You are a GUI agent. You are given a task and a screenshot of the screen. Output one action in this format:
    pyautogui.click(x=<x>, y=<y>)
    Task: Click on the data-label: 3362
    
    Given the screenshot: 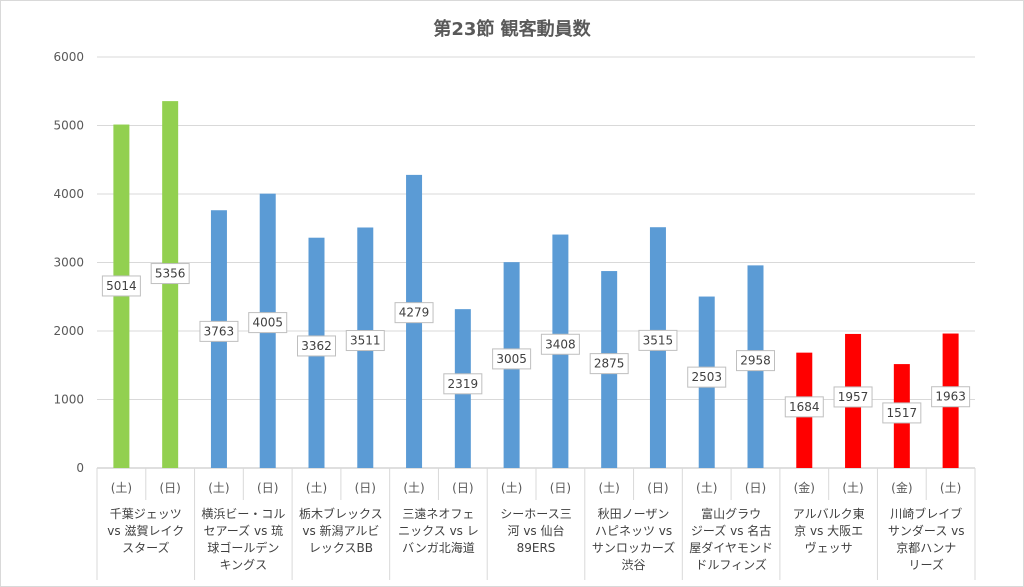 What is the action you would take?
    pyautogui.click(x=316, y=346)
    